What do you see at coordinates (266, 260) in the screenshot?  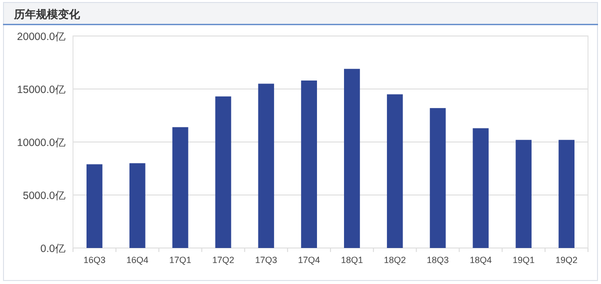 I see `x-tick-label: 17Q3` at bounding box center [266, 260].